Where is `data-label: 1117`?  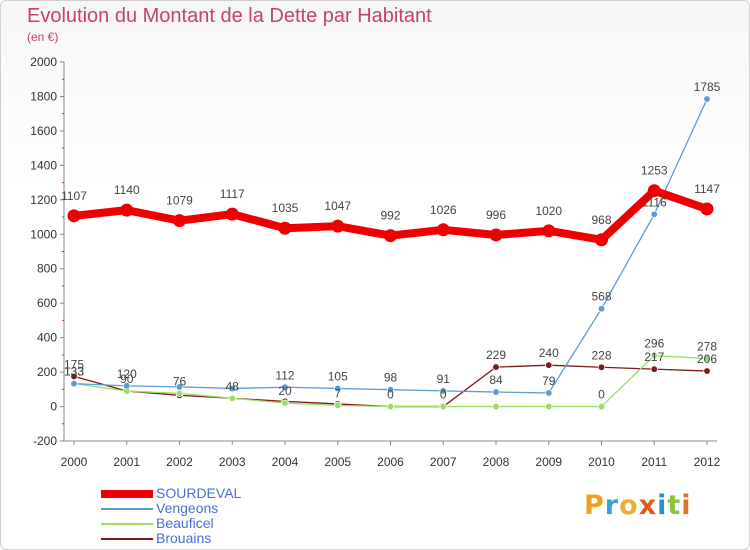
data-label: 1117 is located at coordinates (232, 194).